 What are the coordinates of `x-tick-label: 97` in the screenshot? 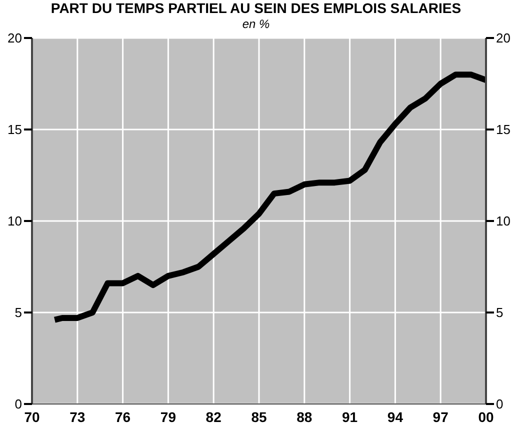 It's located at (440, 416).